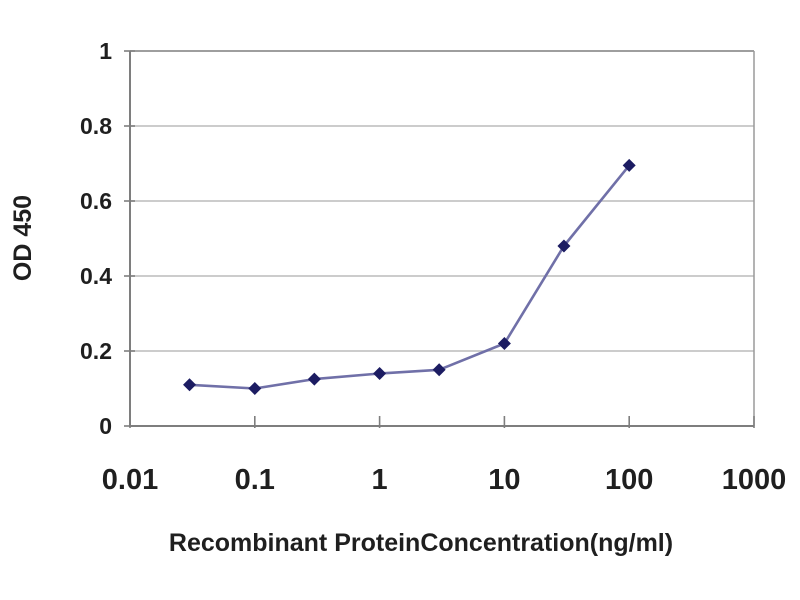 This screenshot has height=600, width=800. What do you see at coordinates (444, 480) in the screenshot?
I see `x-tick-labels: 0.01 0.1 1 10 100 1000` at bounding box center [444, 480].